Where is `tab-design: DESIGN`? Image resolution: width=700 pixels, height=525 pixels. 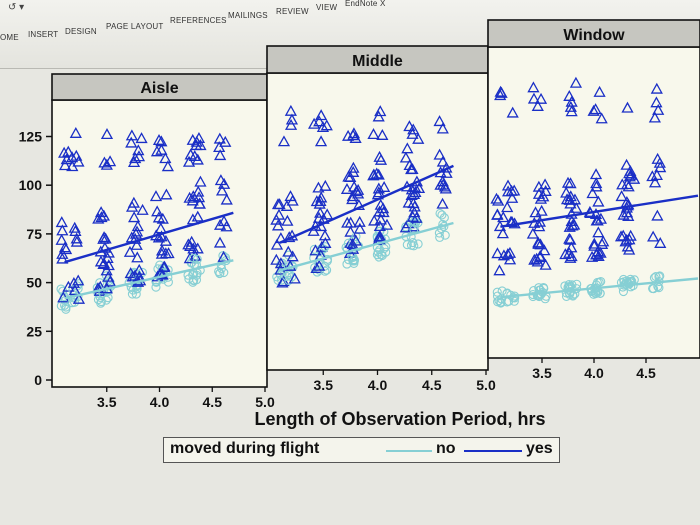
tab-design: DESIGN is located at coordinates (81, 31).